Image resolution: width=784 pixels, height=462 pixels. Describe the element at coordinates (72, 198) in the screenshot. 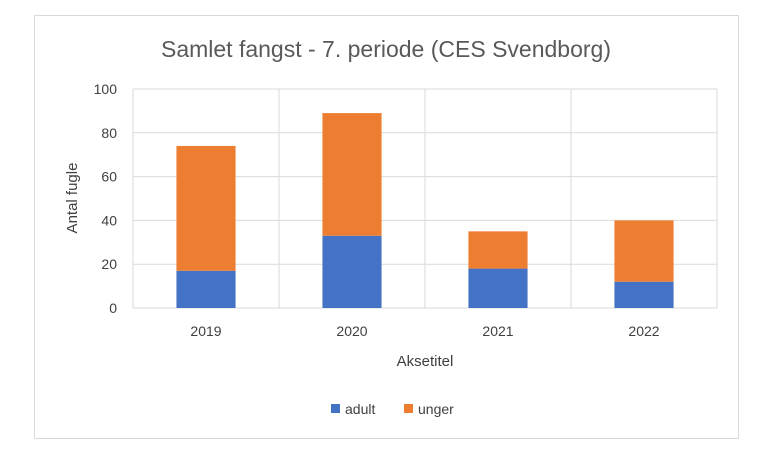

I see `y-axis-title: Antal fugle` at that location.